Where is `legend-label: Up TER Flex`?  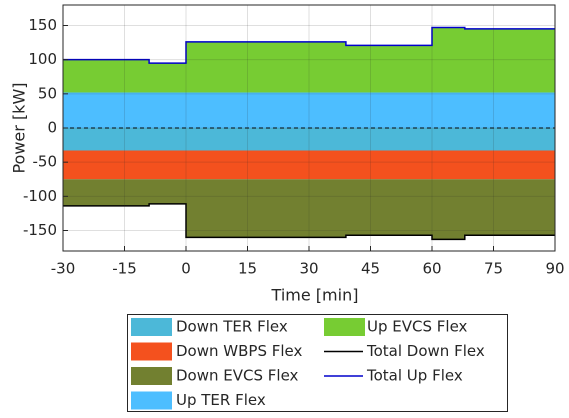
legend-label: Up TER Flex is located at coordinates (221, 400).